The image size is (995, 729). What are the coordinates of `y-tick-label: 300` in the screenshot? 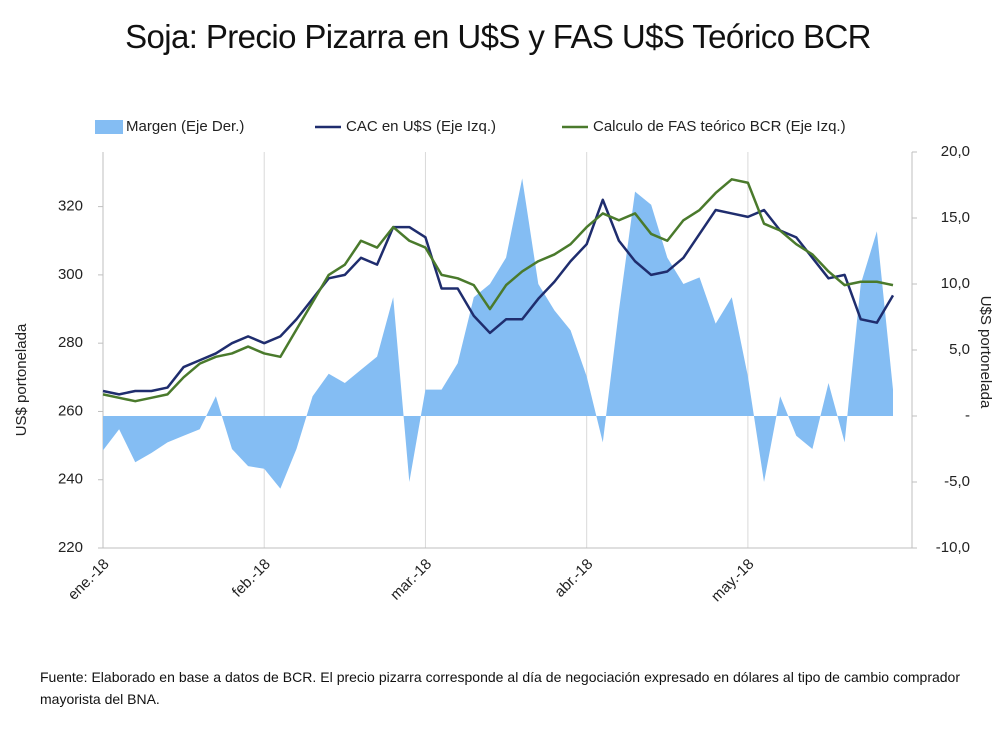 It's located at (70, 274).